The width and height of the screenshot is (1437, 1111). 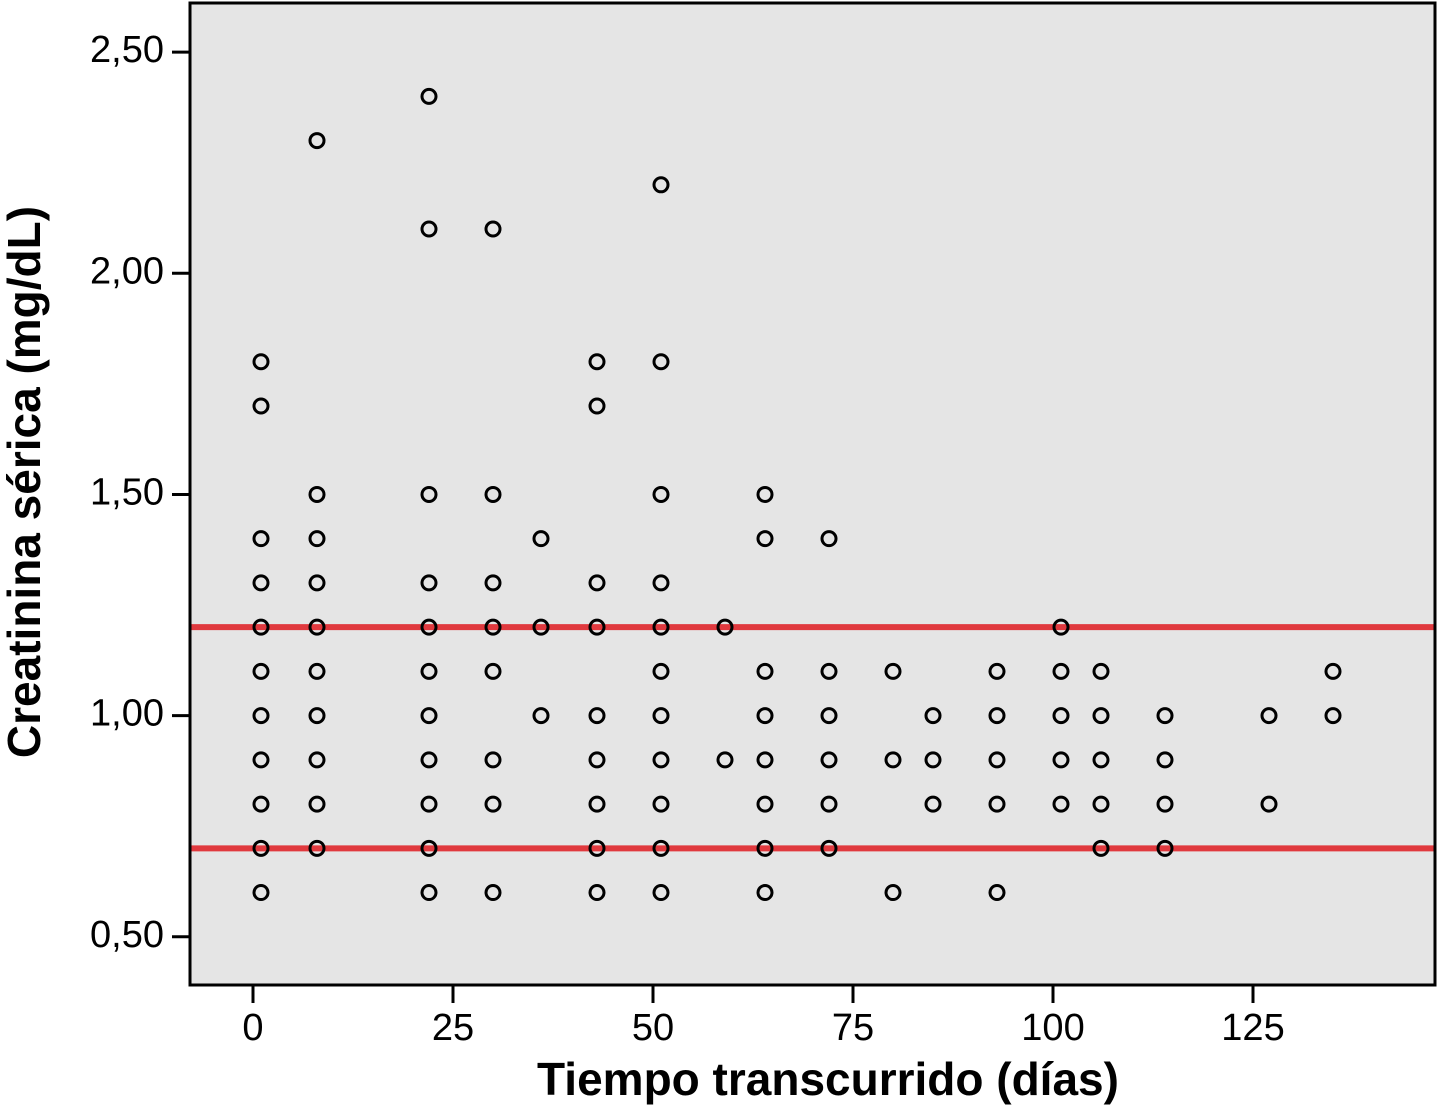 I want to click on y-tick-label: 2,00, so click(x=127, y=271).